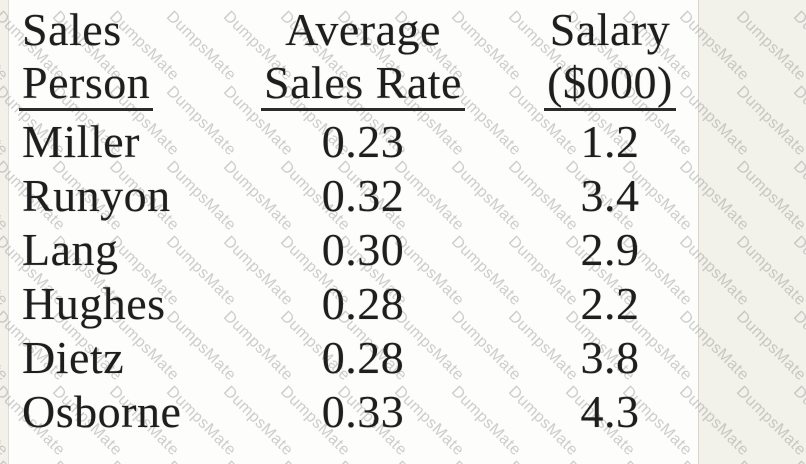  What do you see at coordinates (363, 411) in the screenshot?
I see `avg-sales-rate-value: 0.33` at bounding box center [363, 411].